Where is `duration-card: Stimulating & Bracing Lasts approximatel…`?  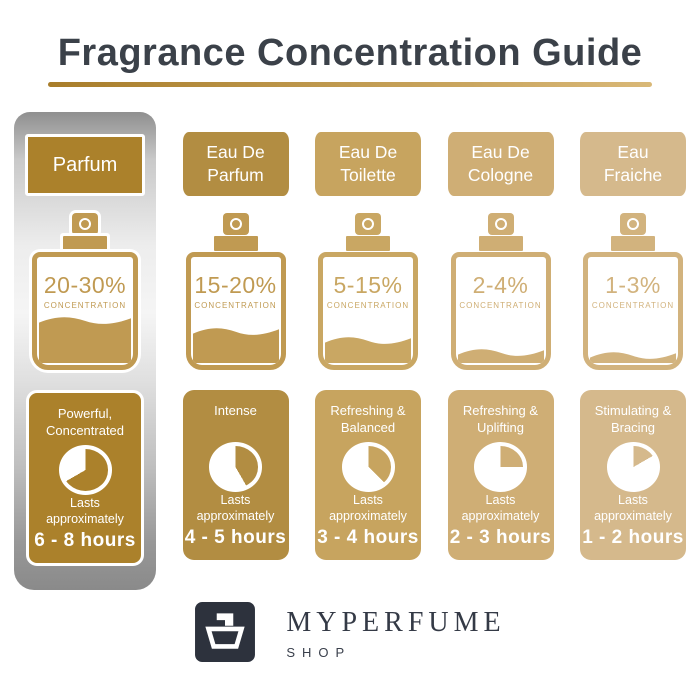 duration-card: Stimulating & Bracing Lasts approximatel… is located at coordinates (633, 475).